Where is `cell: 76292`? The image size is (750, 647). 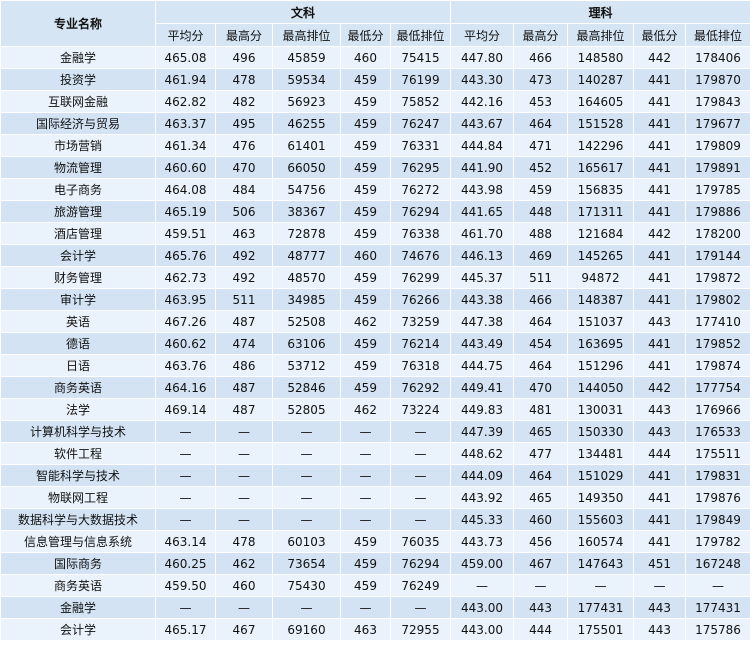
cell: 76292 is located at coordinates (420, 387).